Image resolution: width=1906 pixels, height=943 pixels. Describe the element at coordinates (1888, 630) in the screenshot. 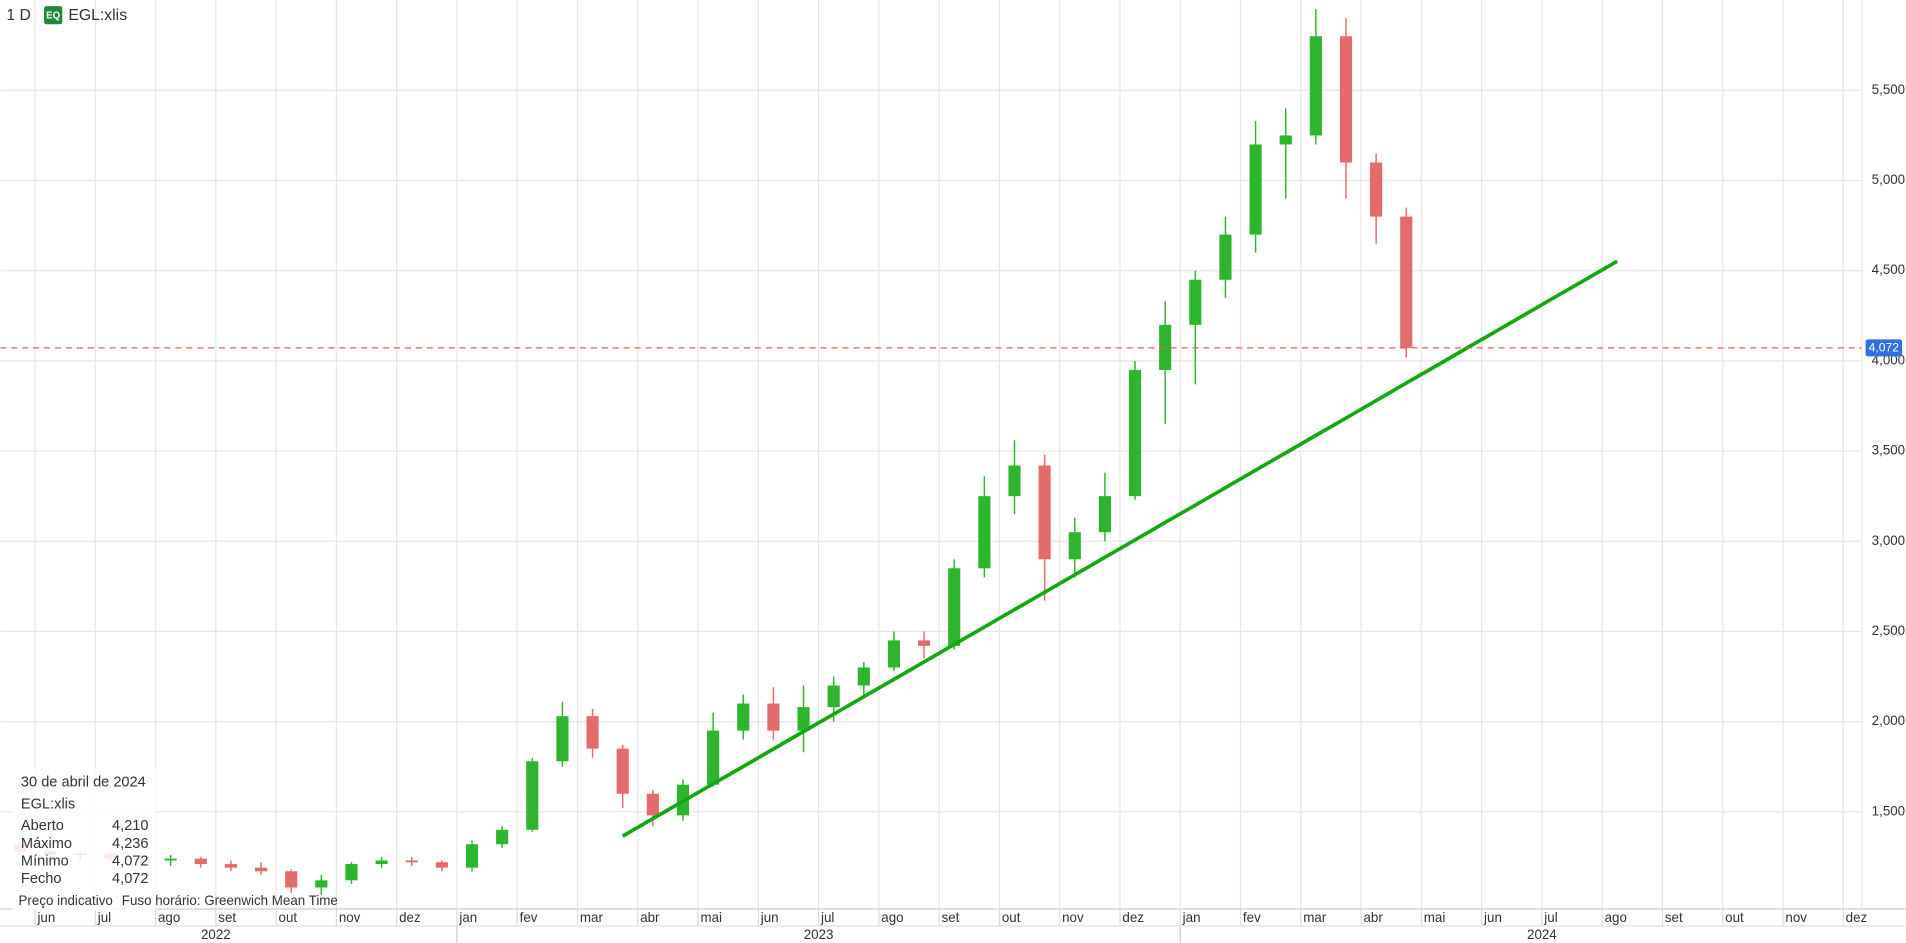

I see `y-tick-label: 2,500` at that location.